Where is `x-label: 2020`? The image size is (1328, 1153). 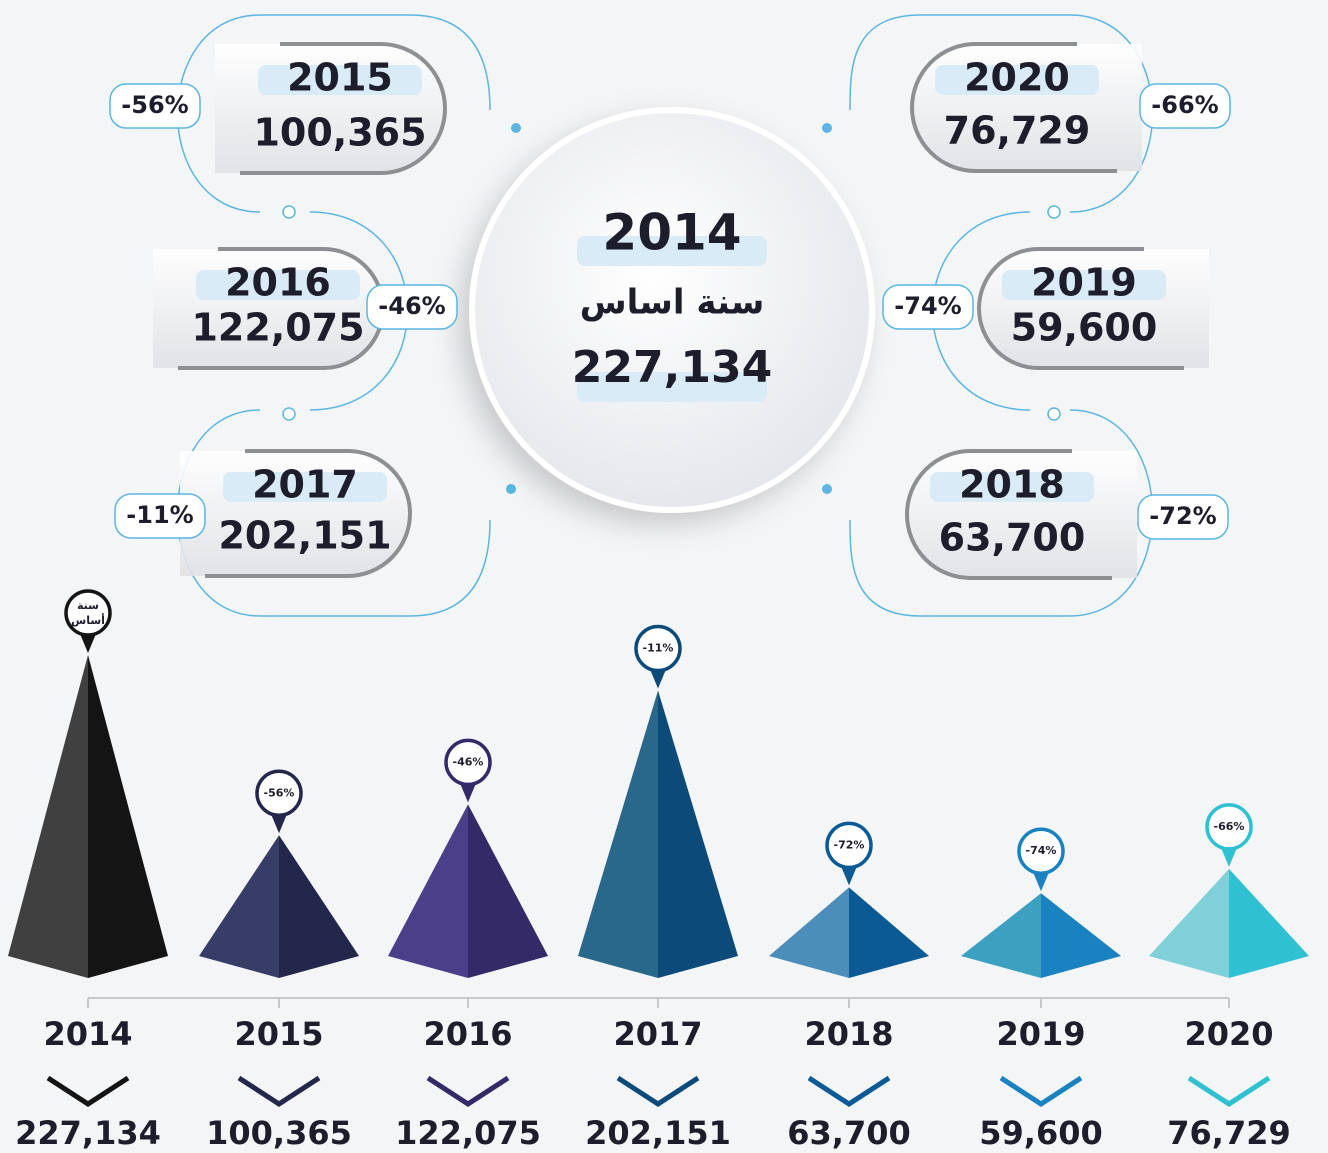
x-label: 2020 is located at coordinates (1228, 1034).